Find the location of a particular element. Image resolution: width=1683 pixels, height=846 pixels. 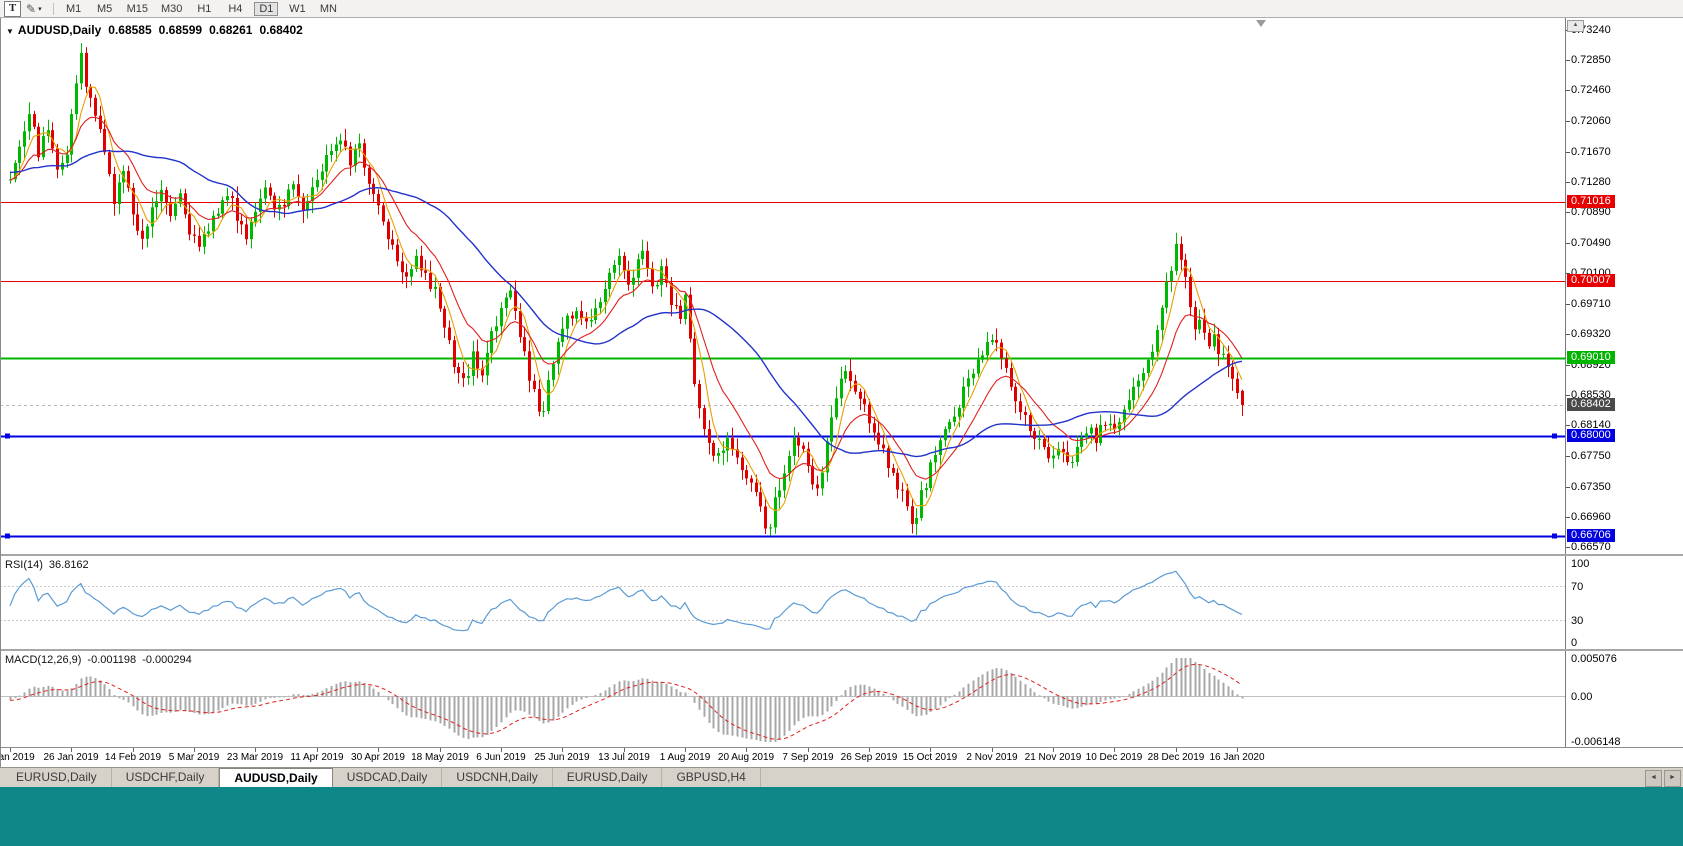

timeframe-w1-button: W1 is located at coordinates (297, 8).